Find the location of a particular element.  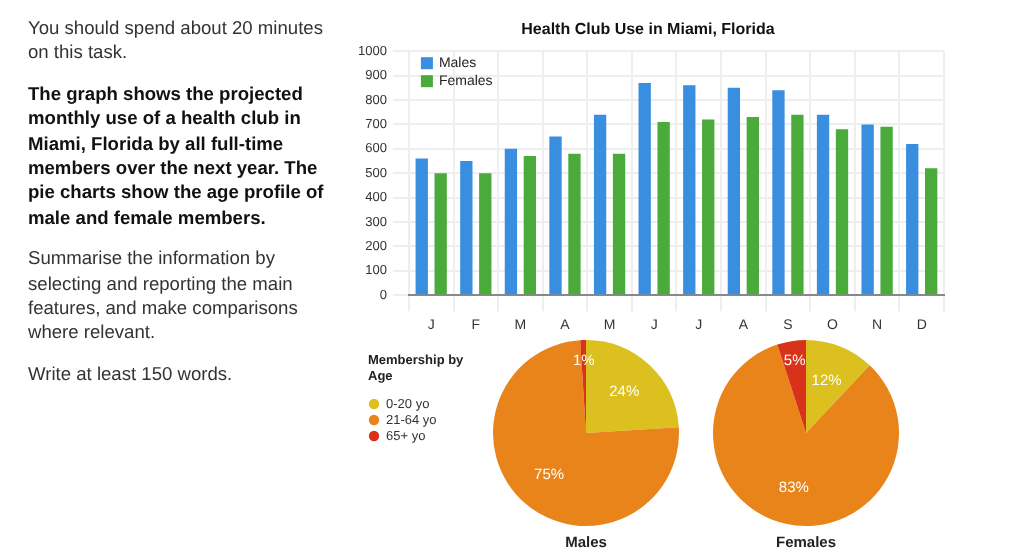

chart-title: Health Club Use in Miami, Florida is located at coordinates (648, 29).